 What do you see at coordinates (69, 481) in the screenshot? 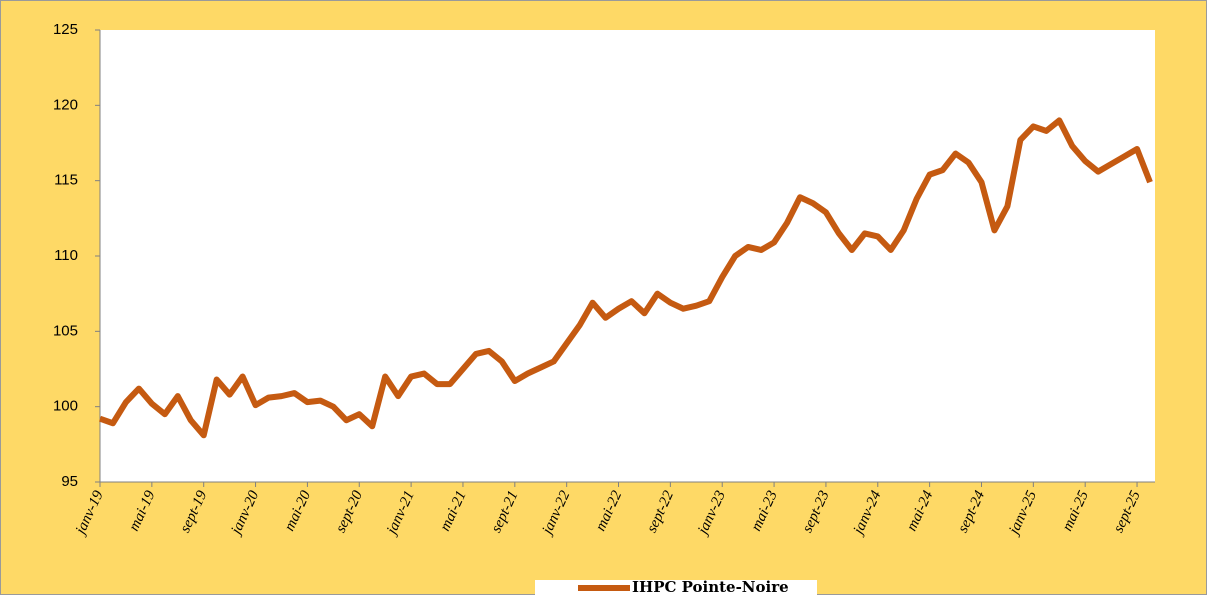
I see `y-tick-label: 95` at bounding box center [69, 481].